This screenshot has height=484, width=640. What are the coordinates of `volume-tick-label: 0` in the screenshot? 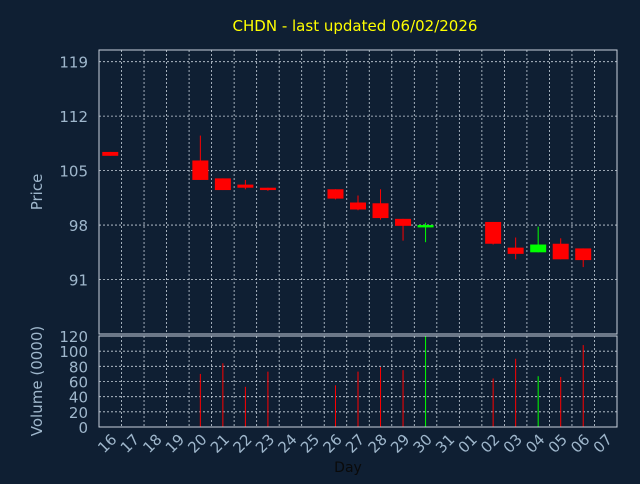 It's located at (83, 428).